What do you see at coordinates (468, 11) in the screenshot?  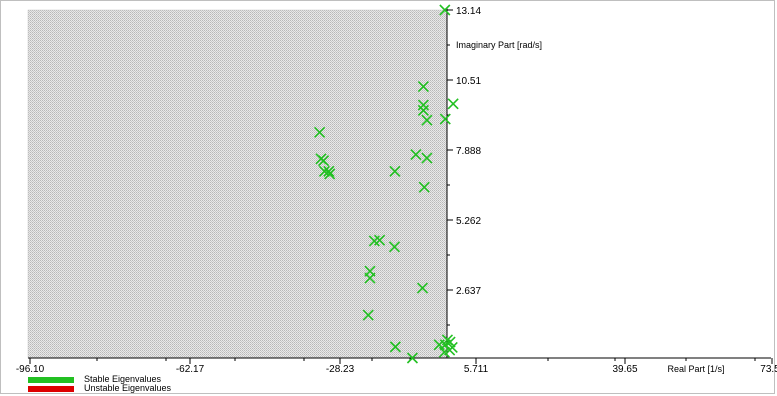 I see `y-tick-label: 13.14` at bounding box center [468, 11].